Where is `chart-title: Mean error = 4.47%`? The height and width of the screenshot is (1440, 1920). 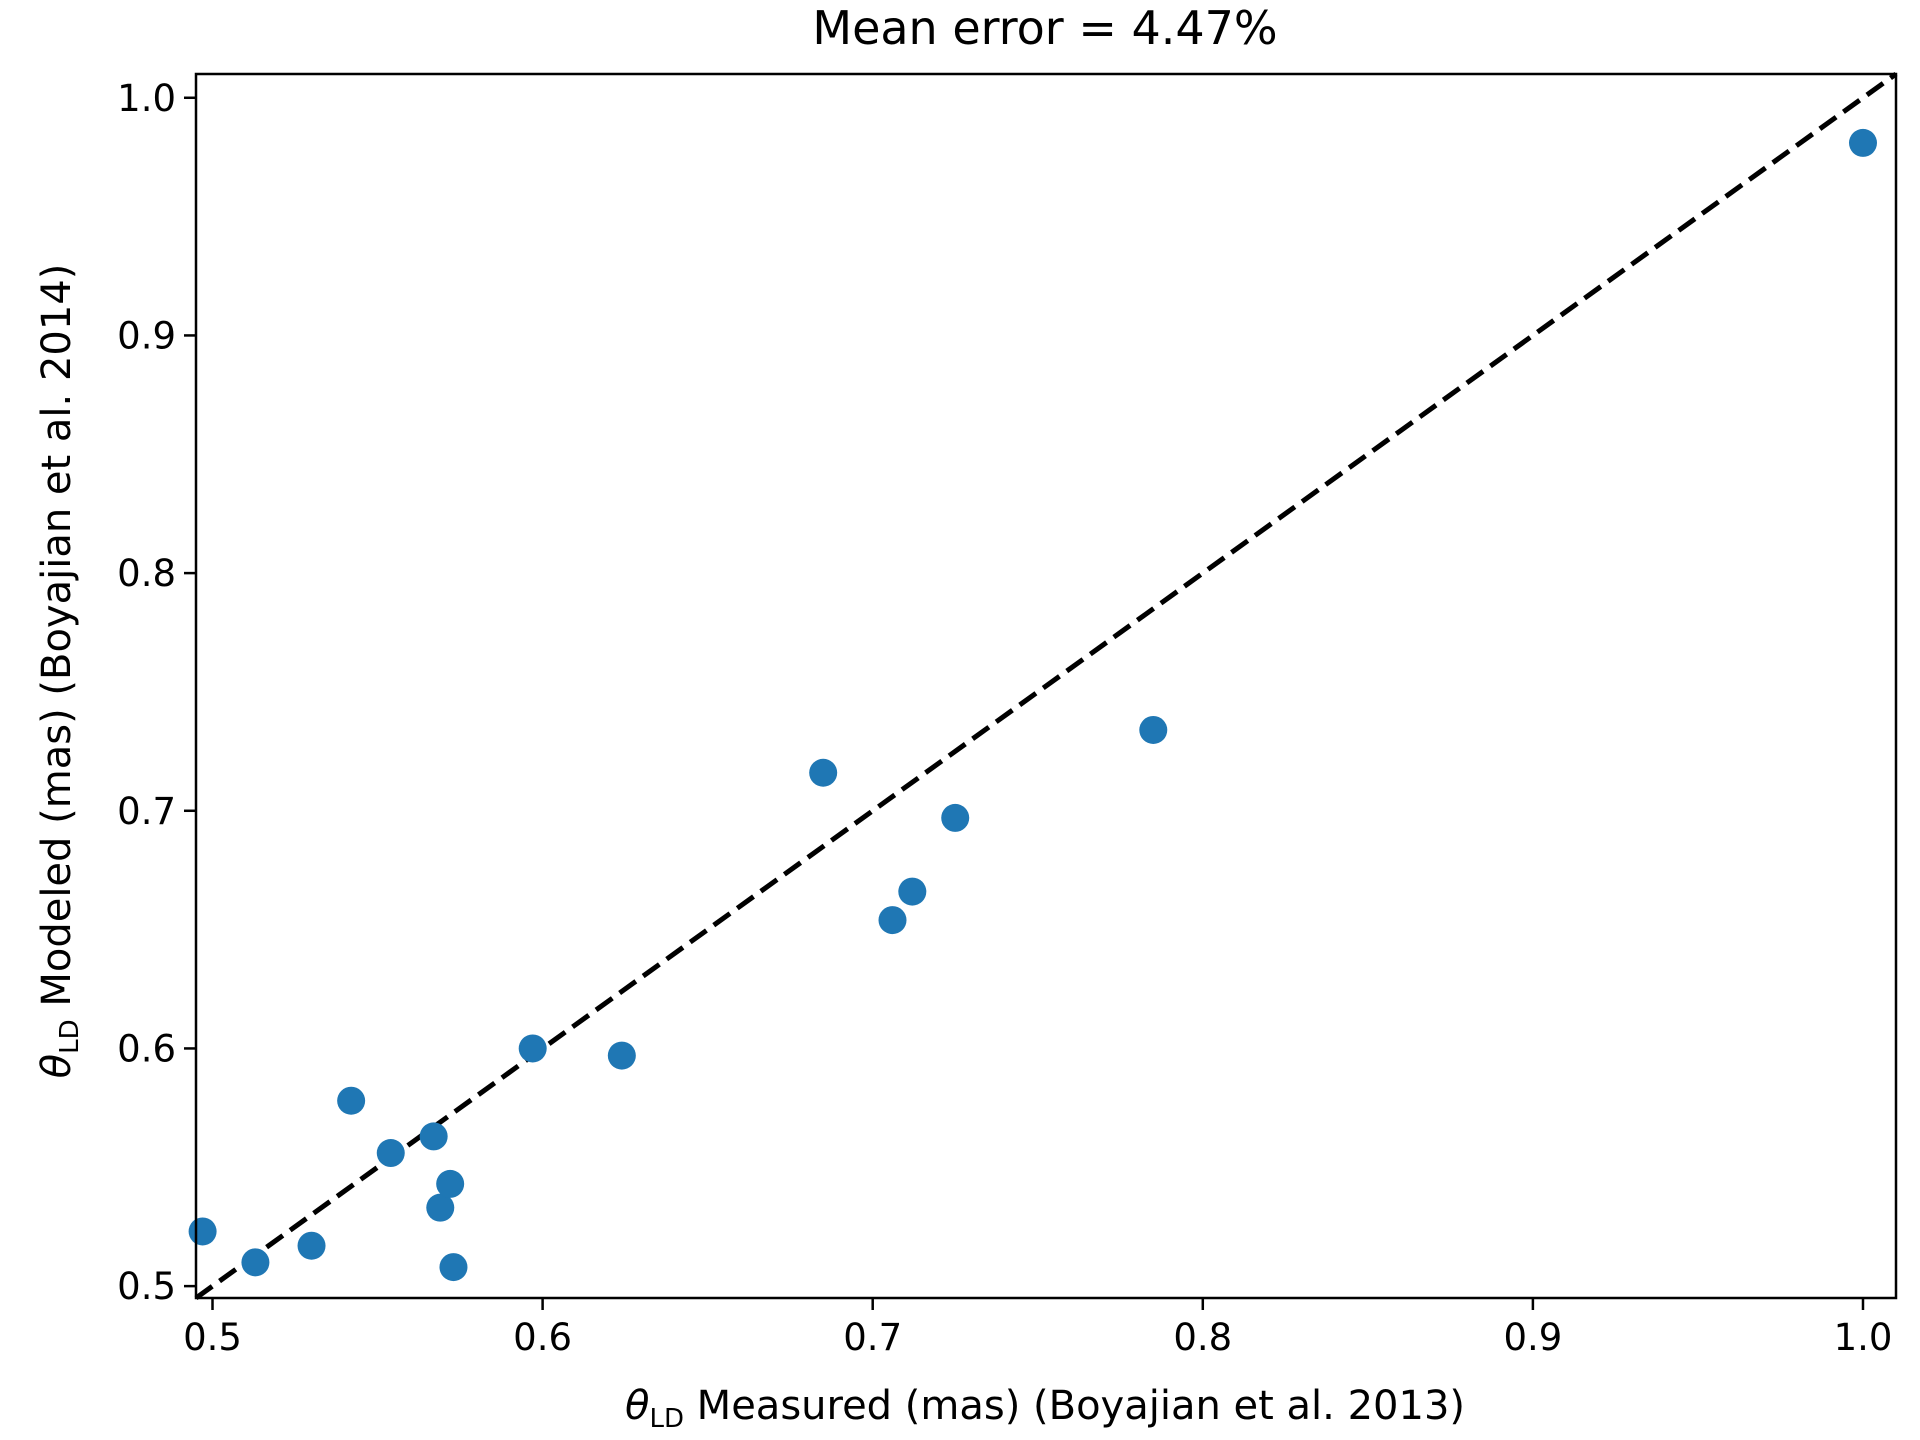 chart-title: Mean error = 4.47% is located at coordinates (1044, 28).